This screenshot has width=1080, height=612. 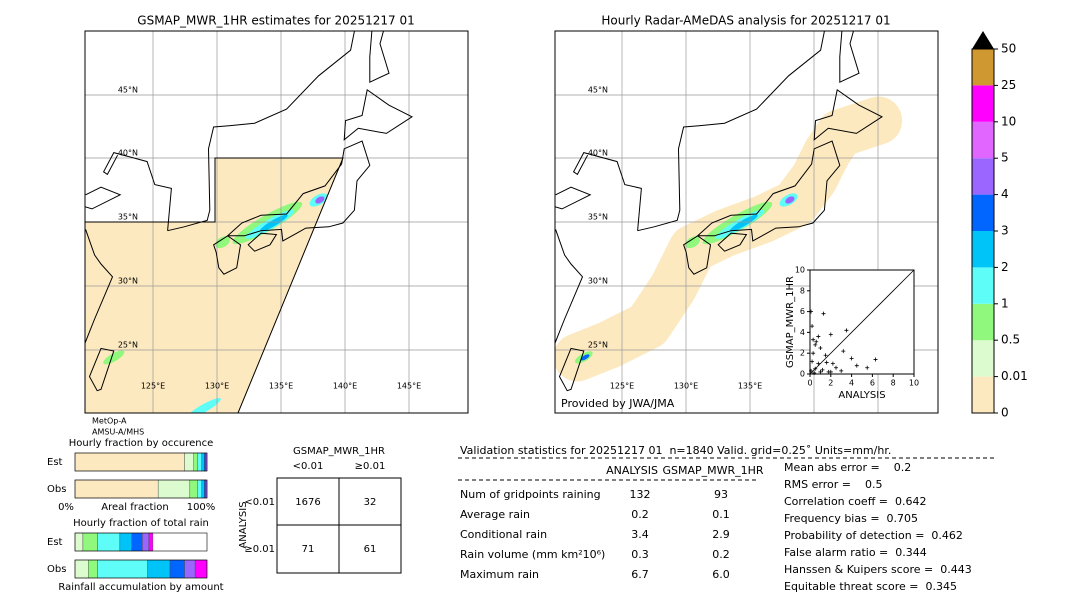 What do you see at coordinates (370, 466) in the screenshot?
I see `column-label: ≥0.01` at bounding box center [370, 466].